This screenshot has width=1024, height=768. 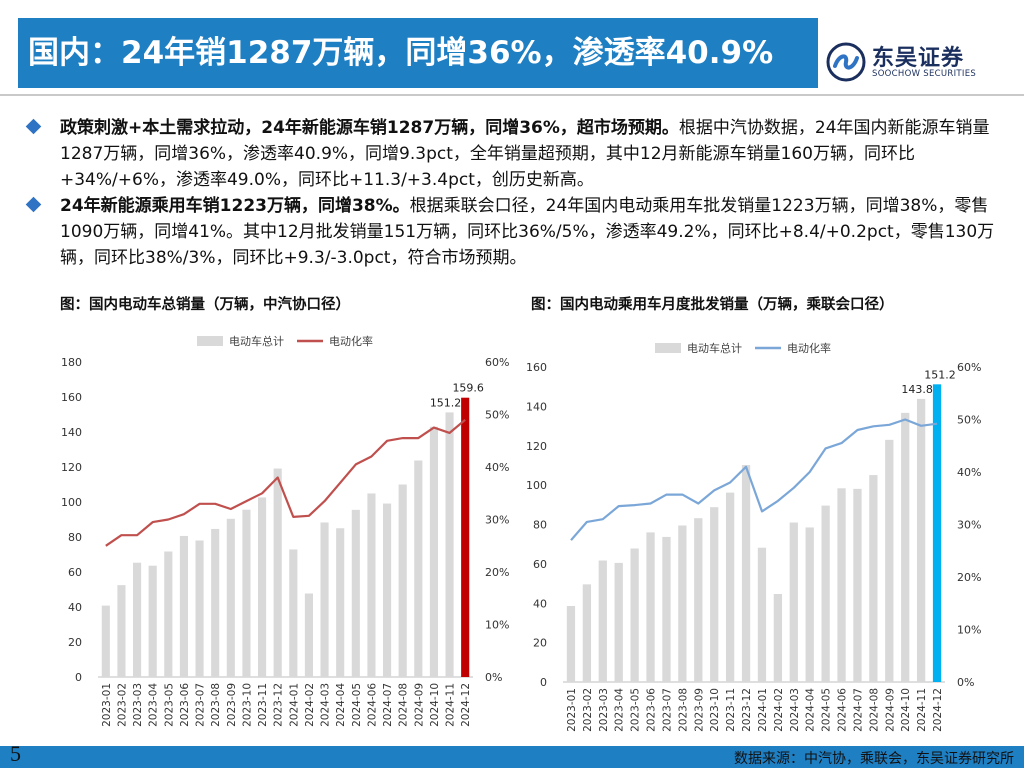 What do you see at coordinates (388, 705) in the screenshot?
I see `x-tick-label: 2024-07` at bounding box center [388, 705].